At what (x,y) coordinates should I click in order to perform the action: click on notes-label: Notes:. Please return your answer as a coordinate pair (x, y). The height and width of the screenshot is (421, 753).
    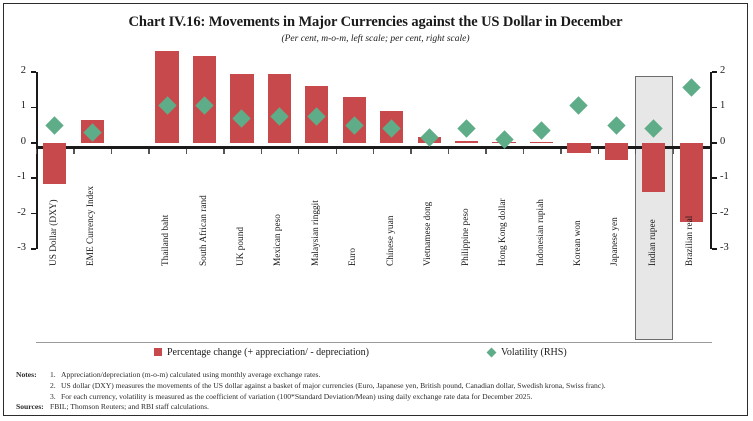
    Looking at the image, I should click on (26, 374).